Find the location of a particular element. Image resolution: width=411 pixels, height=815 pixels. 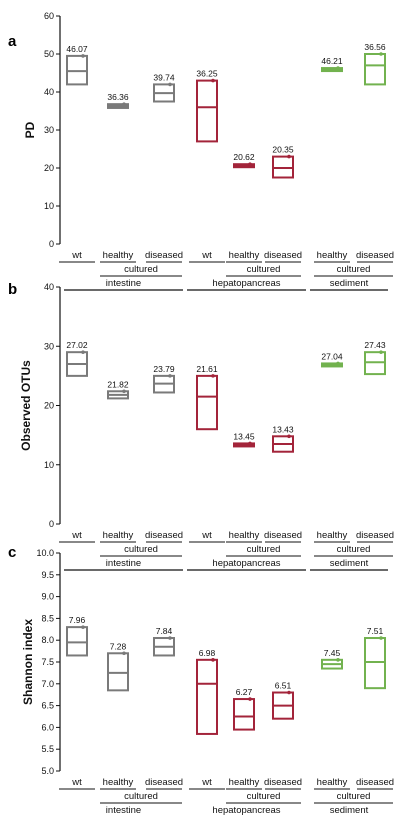

y-axis-label: Shannon index is located at coordinates (28, 662).